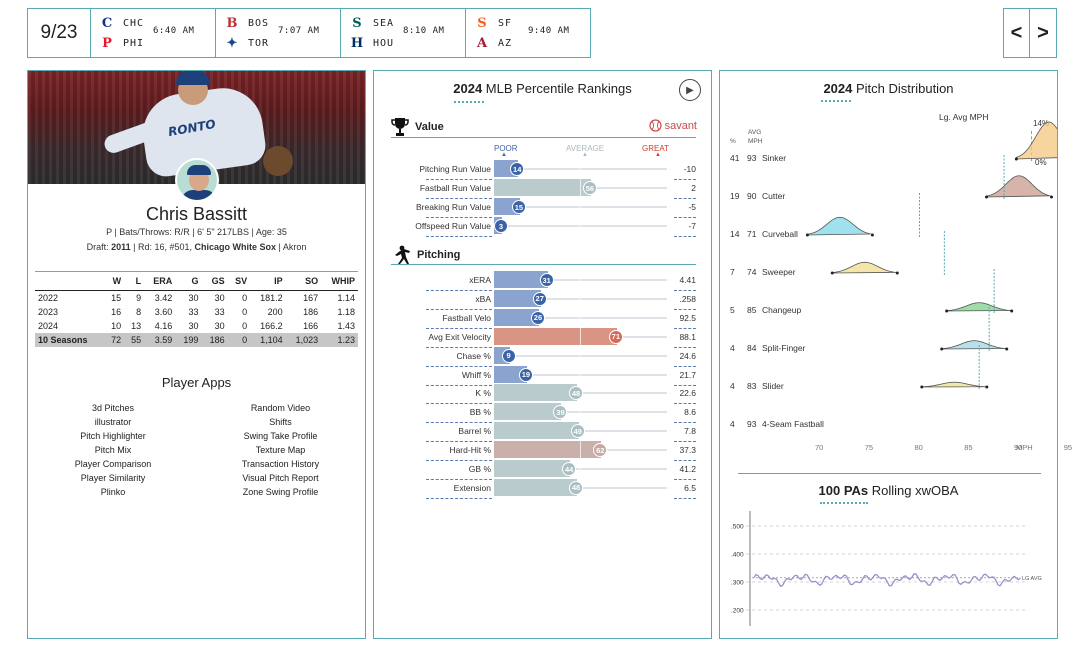 Image resolution: width=1080 pixels, height=655 pixels. Describe the element at coordinates (782, 310) in the screenshot. I see `pitch-name: Changeup` at that location.